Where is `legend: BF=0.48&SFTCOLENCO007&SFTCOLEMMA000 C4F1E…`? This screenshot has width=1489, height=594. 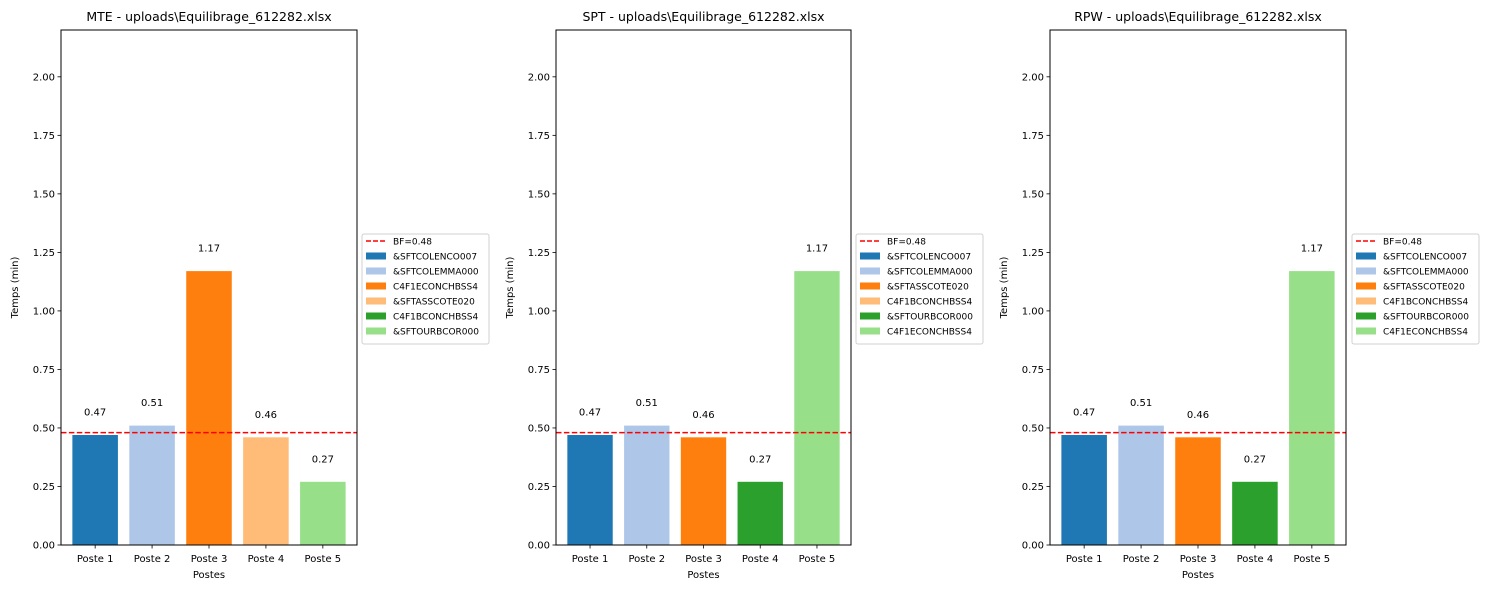 legend: BF=0.48&SFTCOLENCO007&SFTCOLEMMA000 C4F1E… is located at coordinates (425, 289).